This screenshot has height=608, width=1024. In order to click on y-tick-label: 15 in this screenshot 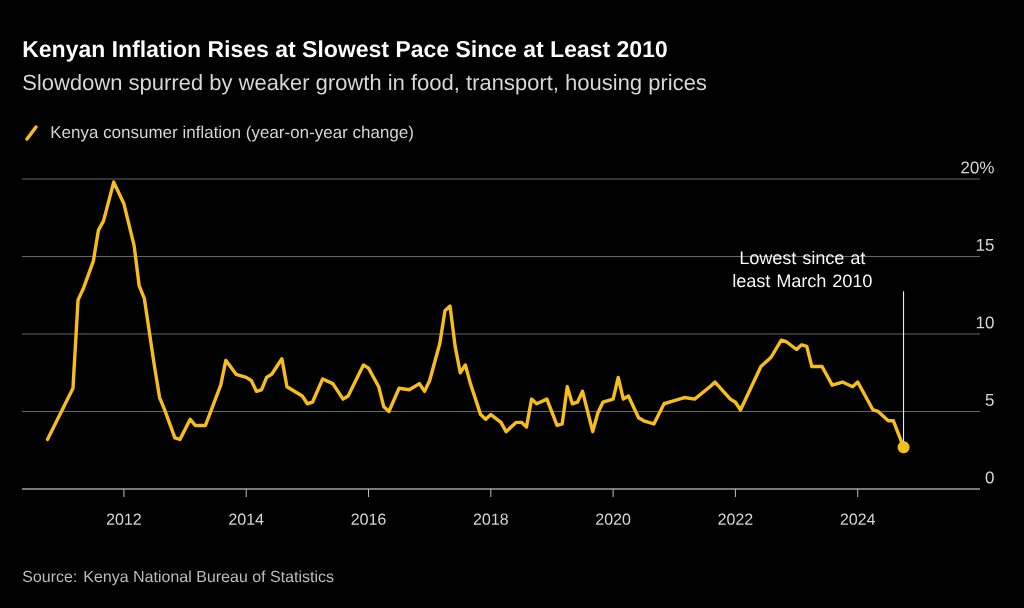, I will do `click(985, 245)`.